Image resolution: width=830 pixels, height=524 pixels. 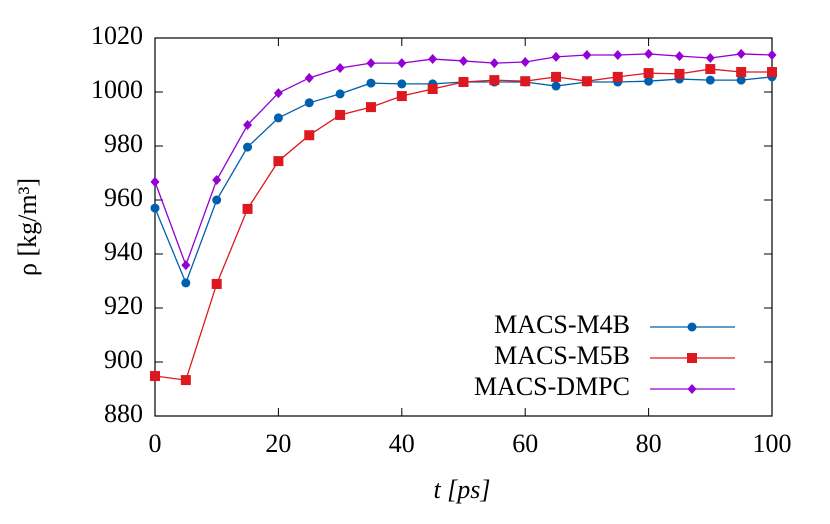 I want to click on y-tick-label: 1020, so click(x=117, y=35).